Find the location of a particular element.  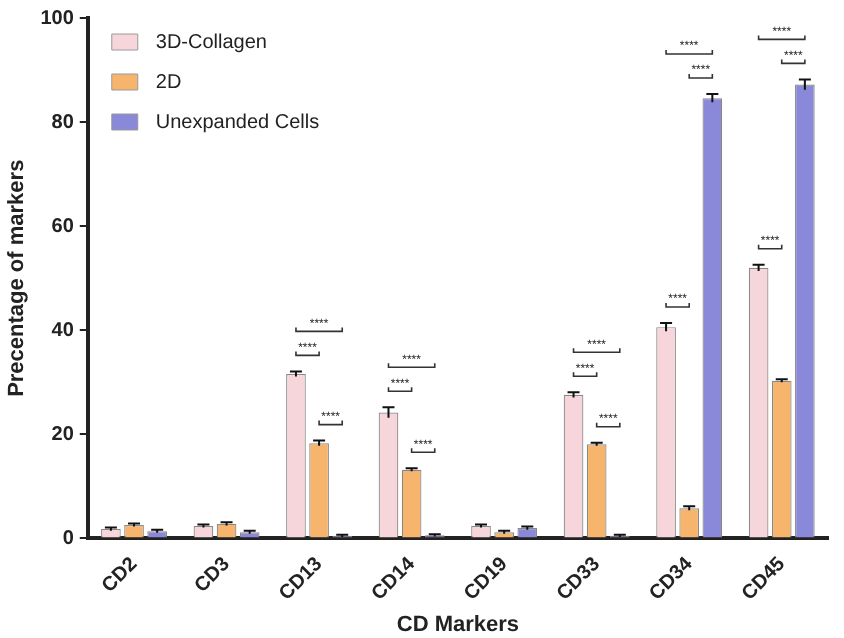

y-tick-label: 80 is located at coordinates (63, 122).